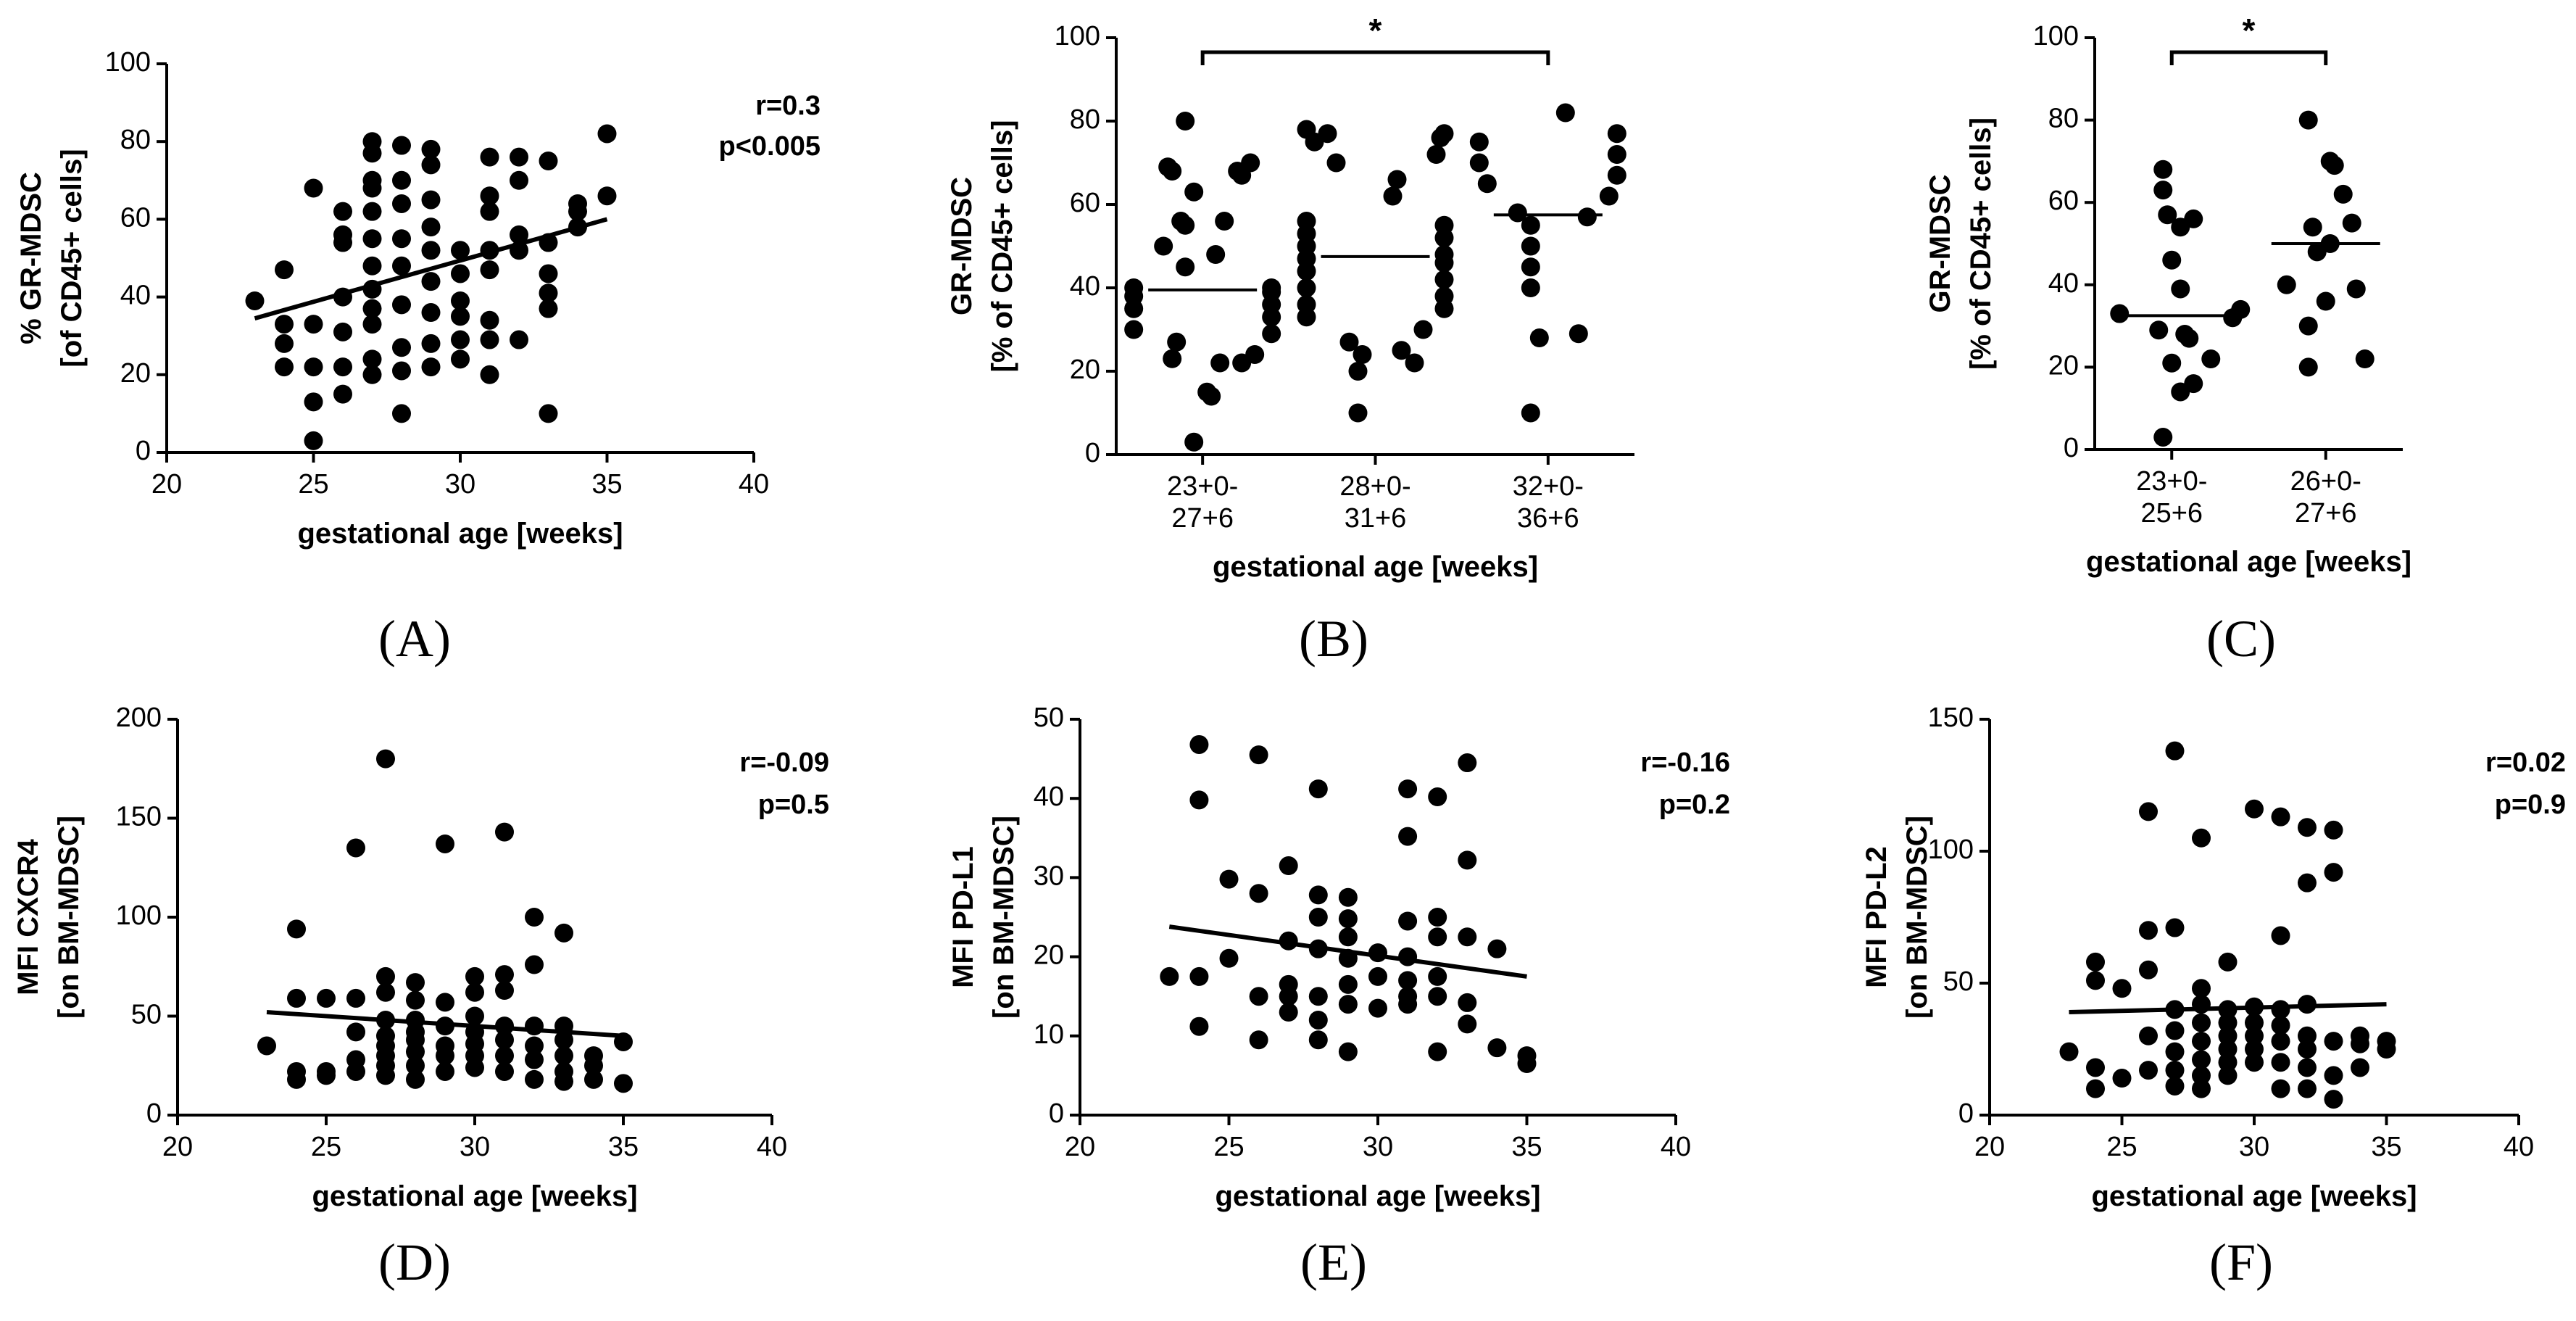  Describe the element at coordinates (1375, 58) in the screenshot. I see `significance-bracket` at that location.